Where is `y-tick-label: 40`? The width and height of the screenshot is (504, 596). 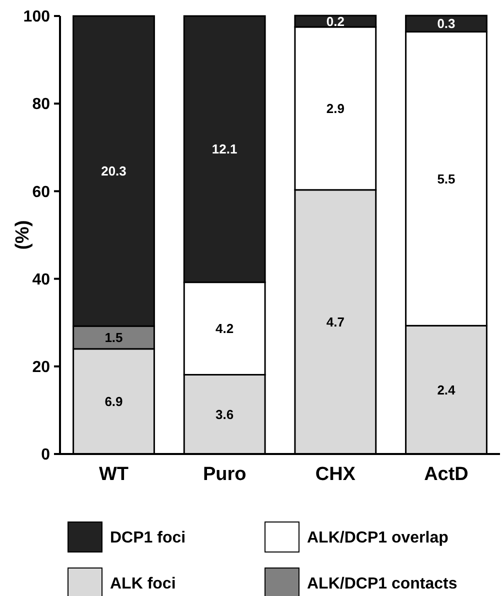 y-tick-label: 40 is located at coordinates (41, 279).